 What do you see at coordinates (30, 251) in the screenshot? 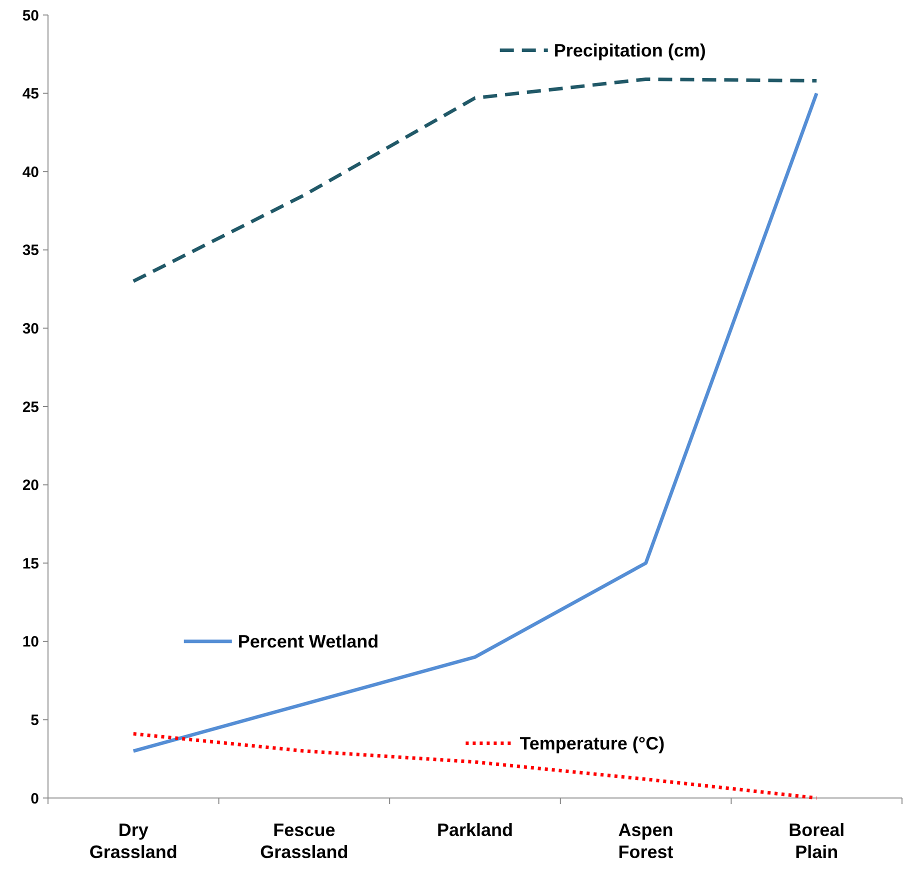
I see `y-tick-label: 35` at bounding box center [30, 251].